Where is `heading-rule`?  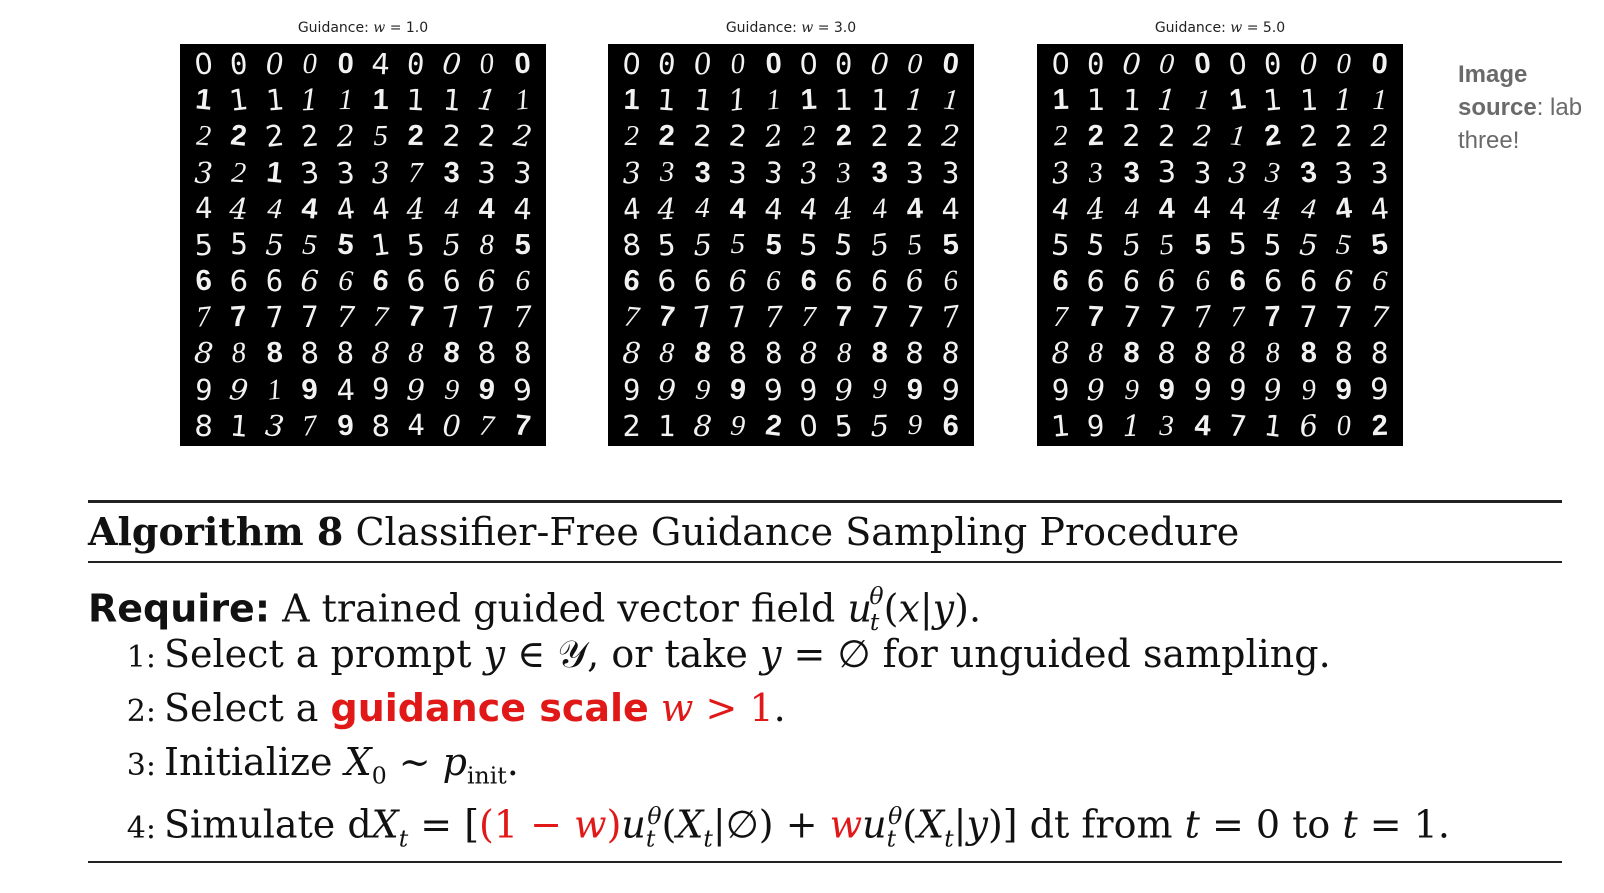
heading-rule is located at coordinates (825, 562).